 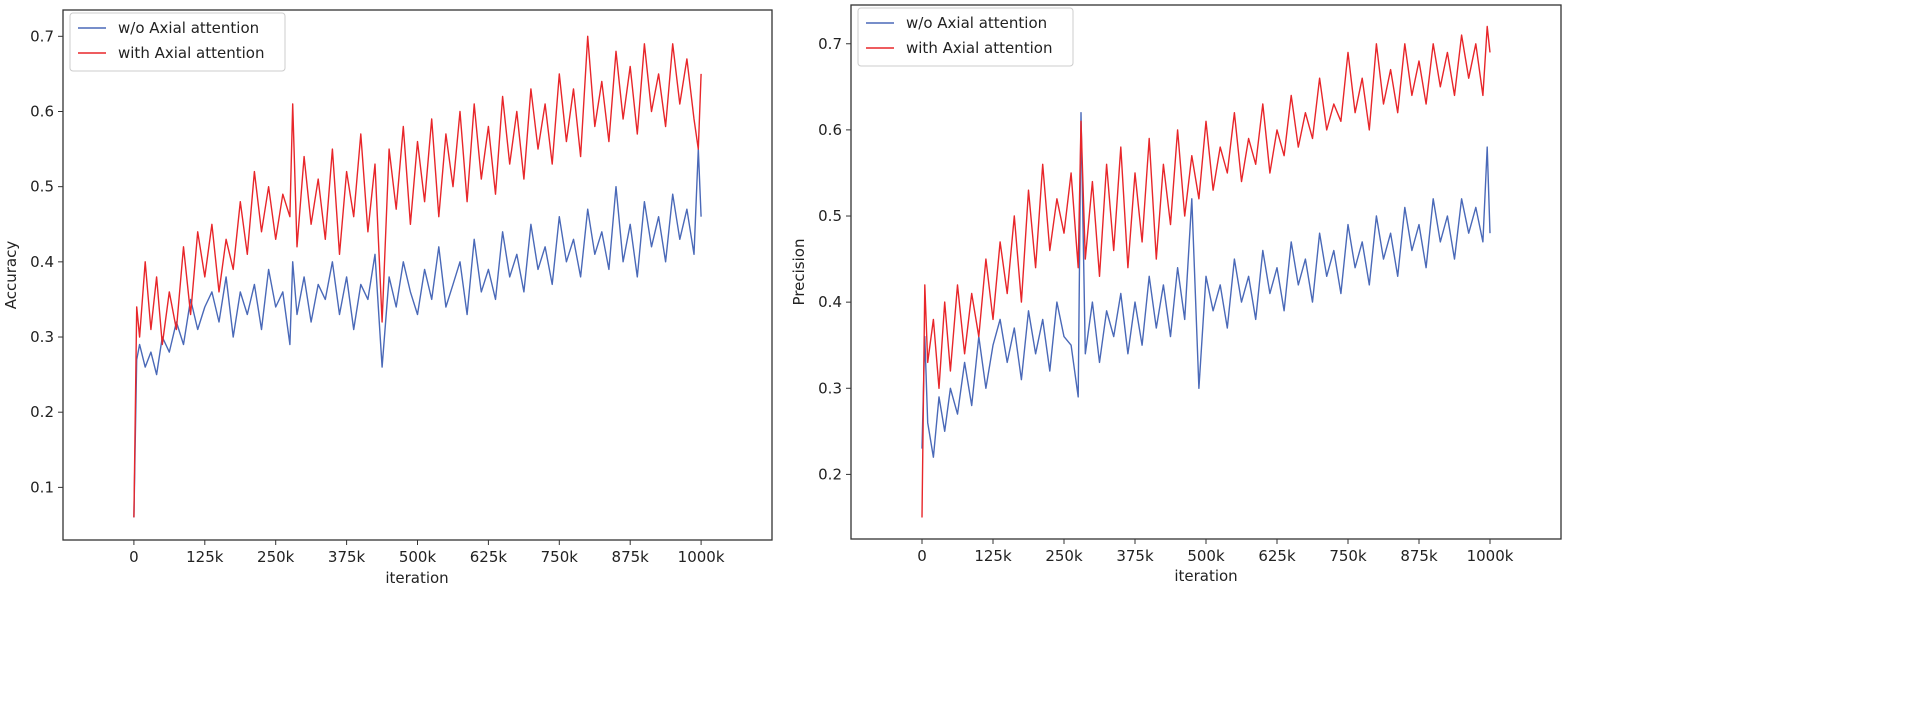 What do you see at coordinates (42, 487) in the screenshot?
I see `y-tick-label: 0.1` at bounding box center [42, 487].